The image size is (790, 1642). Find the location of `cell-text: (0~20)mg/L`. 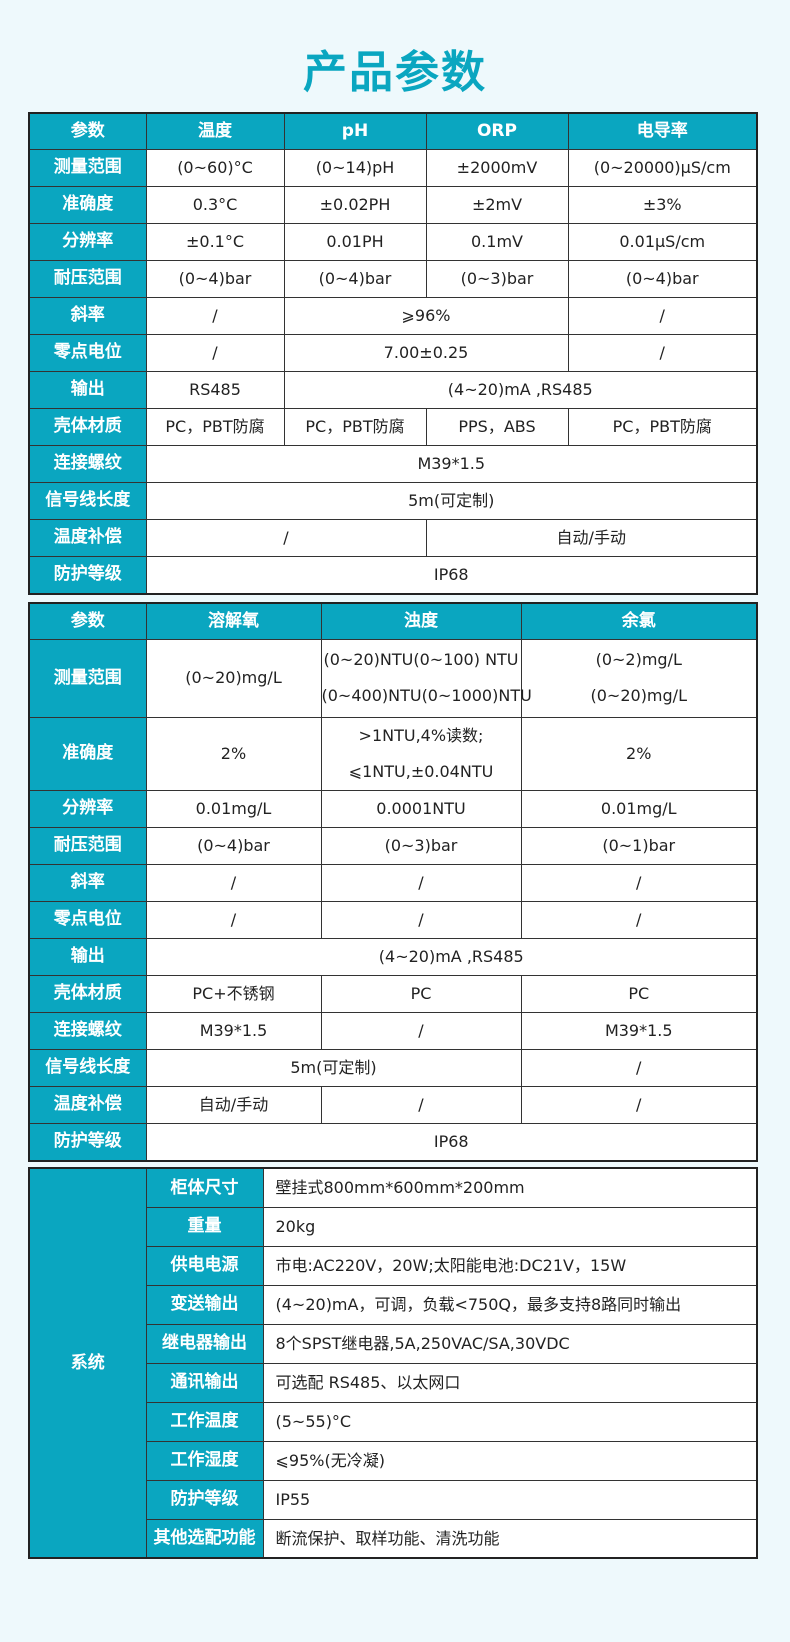

cell-text: (0~20)mg/L is located at coordinates (638, 695).